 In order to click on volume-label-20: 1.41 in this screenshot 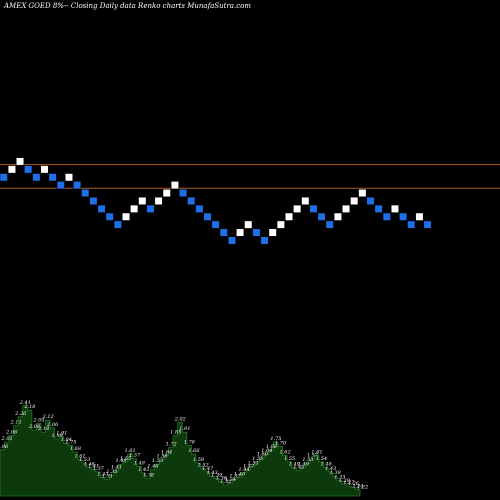, I will do `click(93, 467)`.